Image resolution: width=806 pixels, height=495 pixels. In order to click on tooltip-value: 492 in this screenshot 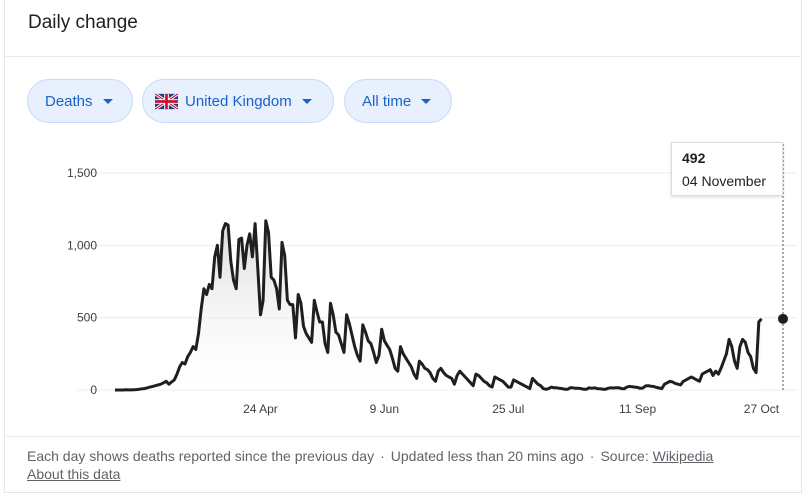, I will do `click(694, 158)`.